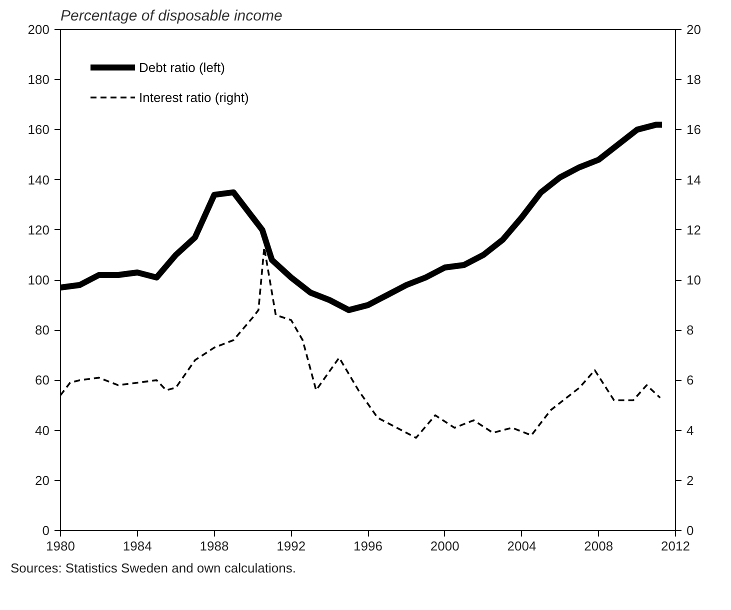 The image size is (731, 610). What do you see at coordinates (690, 480) in the screenshot?
I see `y2-tick-label: 2` at bounding box center [690, 480].